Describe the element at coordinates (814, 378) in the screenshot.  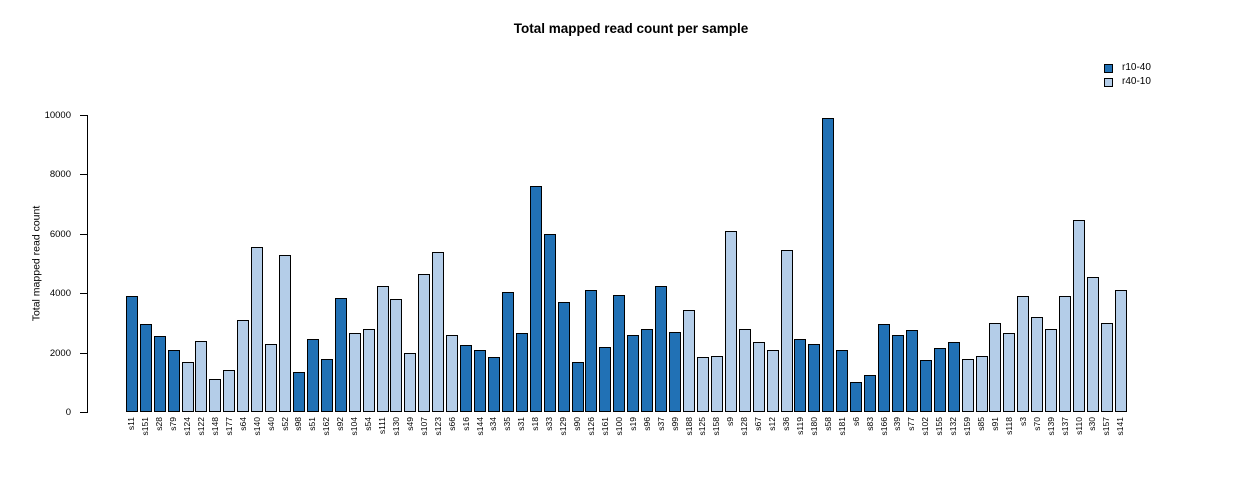
I see `bar-s180` at that location.